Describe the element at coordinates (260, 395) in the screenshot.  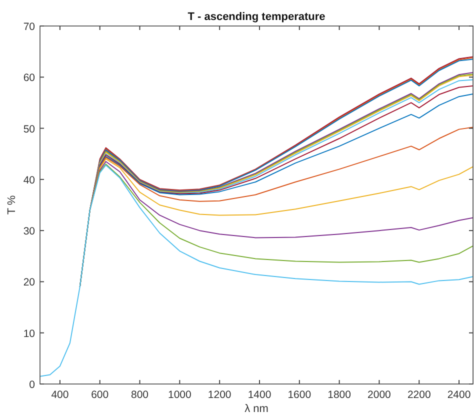
I see `x-tick-label: 1400` at that location.